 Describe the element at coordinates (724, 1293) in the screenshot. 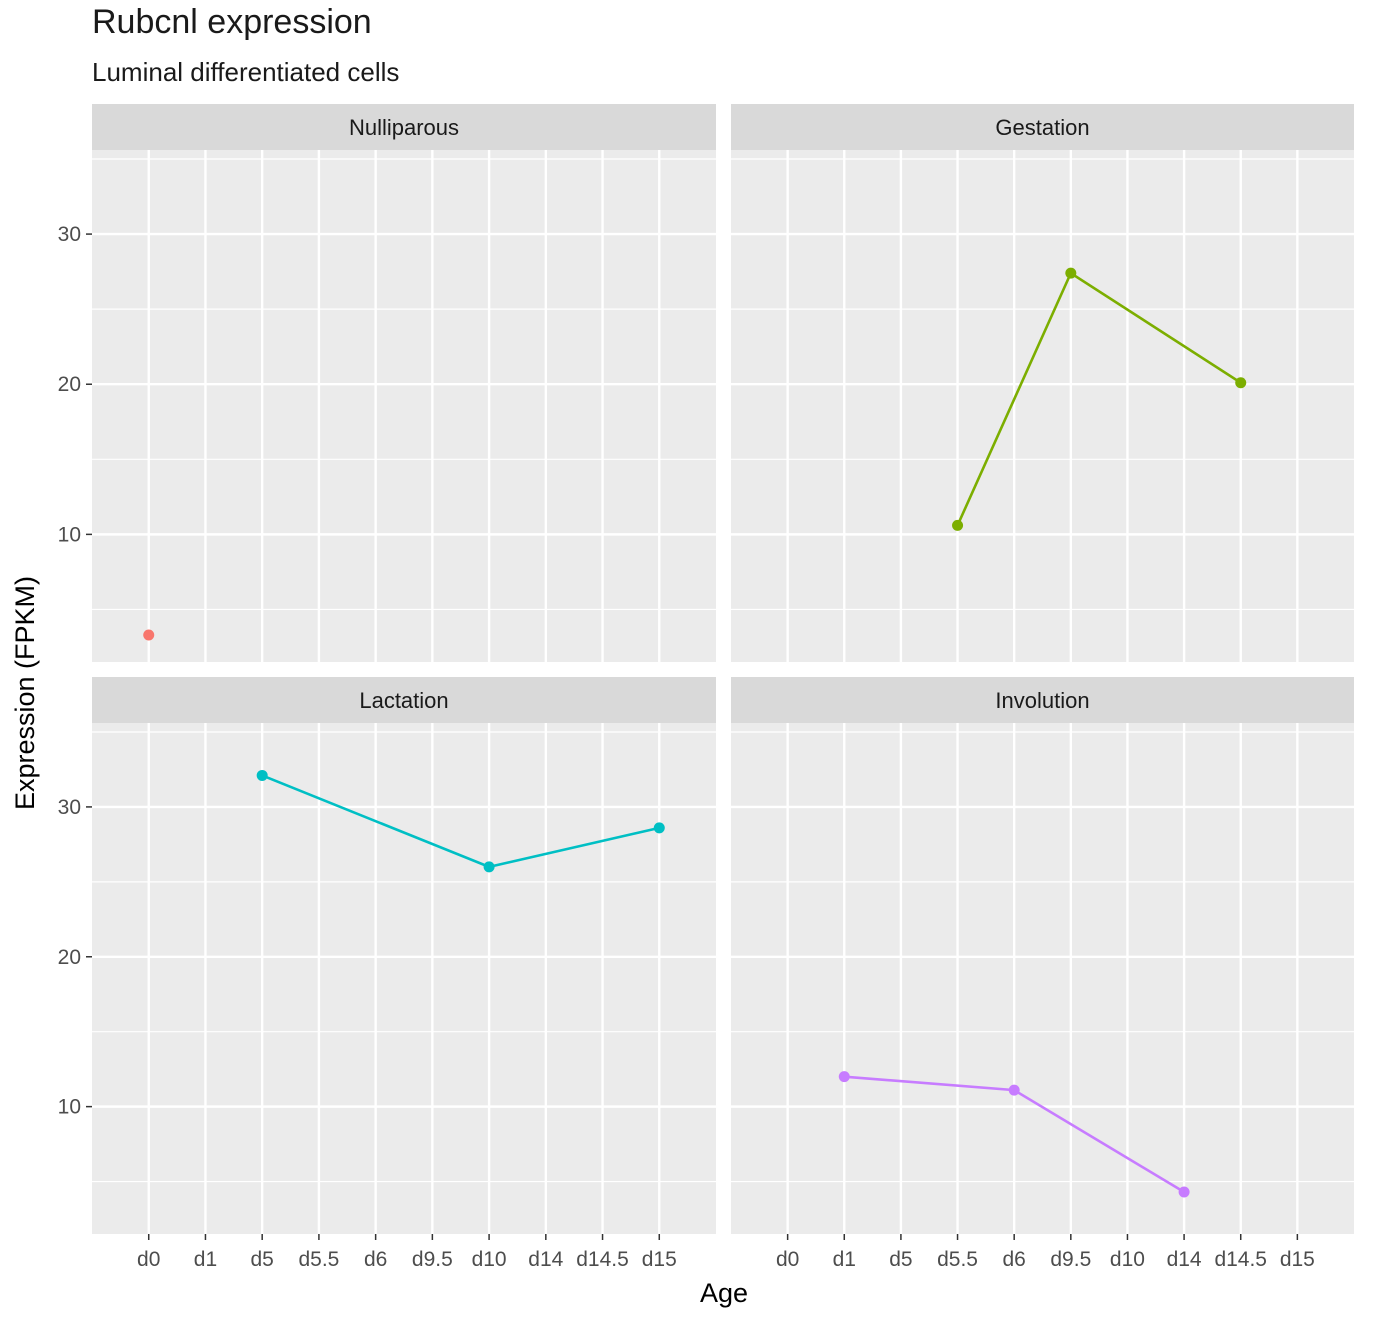

I see `x-axis-title: Age` at that location.